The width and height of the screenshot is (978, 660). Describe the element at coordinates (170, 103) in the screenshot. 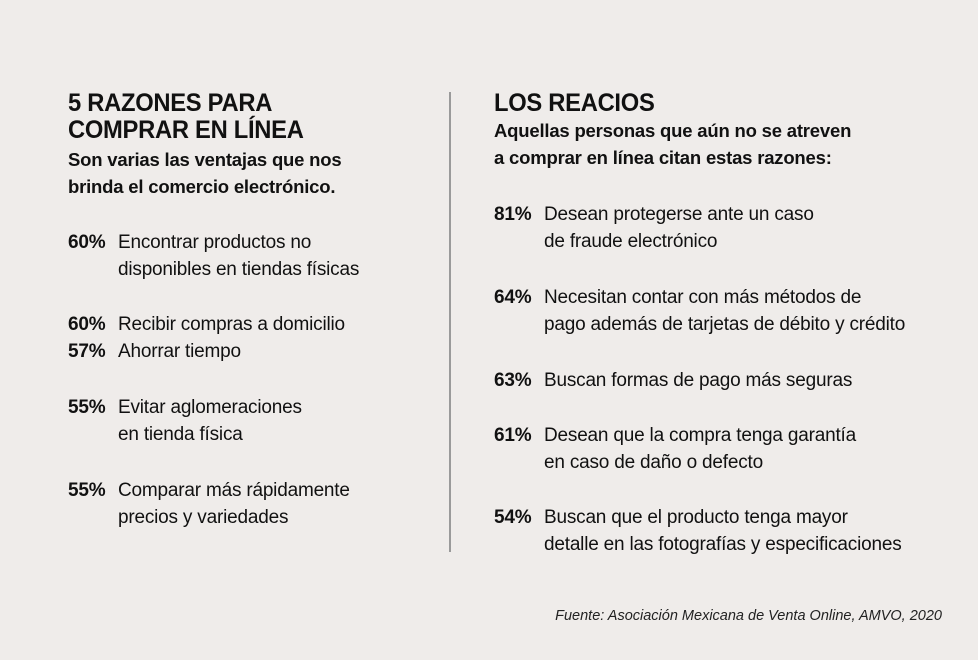

I see `left-title-line: 5 RAZONES PARA` at that location.